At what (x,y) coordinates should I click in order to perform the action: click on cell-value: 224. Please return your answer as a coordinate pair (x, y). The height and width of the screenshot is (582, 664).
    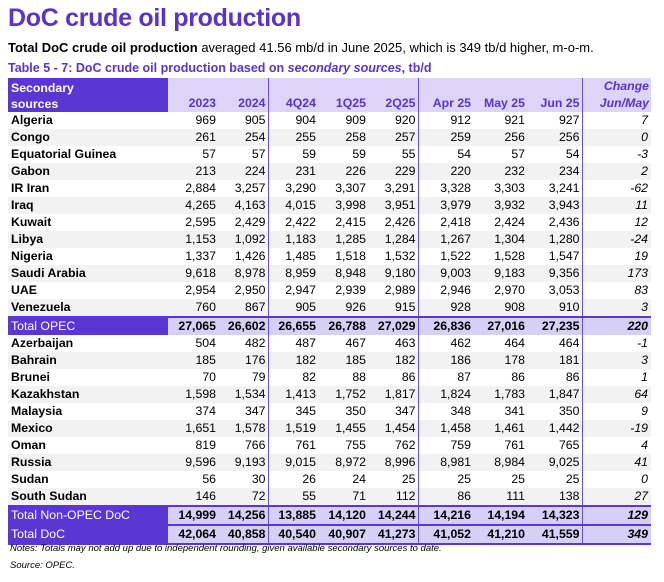
    Looking at the image, I should click on (243, 171).